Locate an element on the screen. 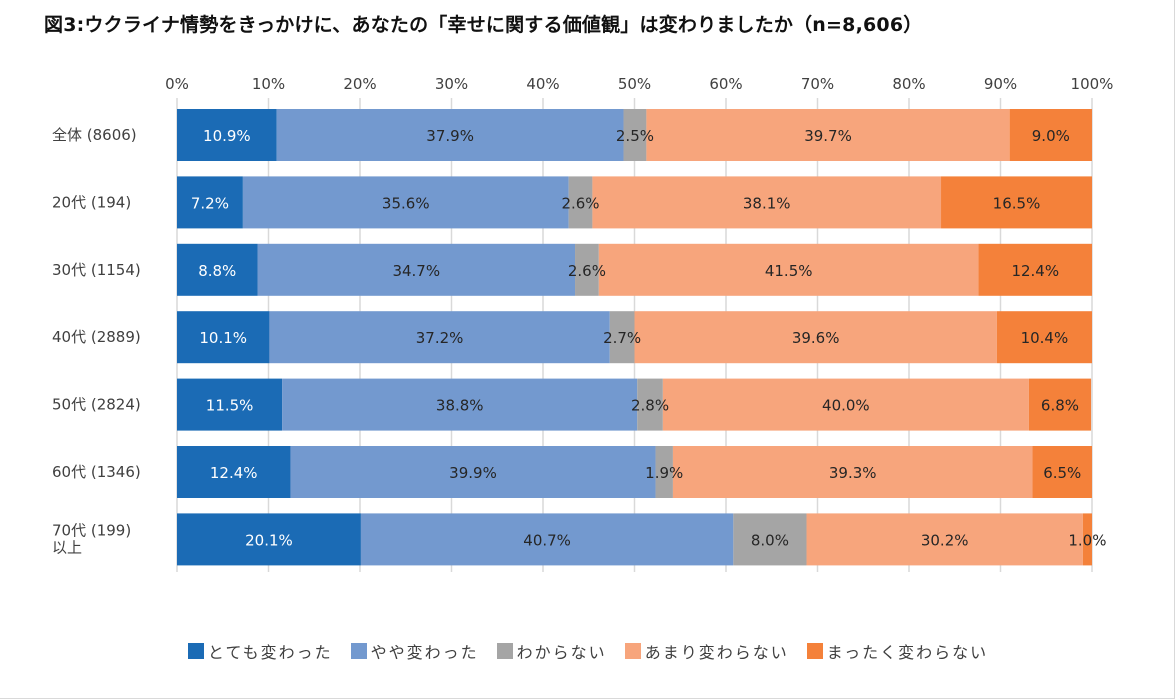  x-tick-label: 70% is located at coordinates (817, 84).